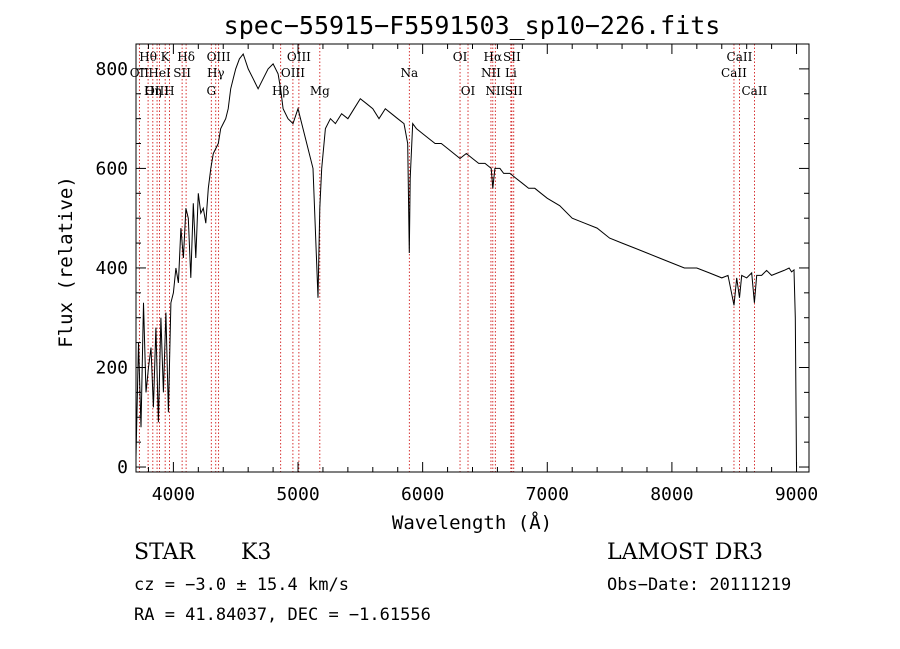 The image size is (900, 649). Describe the element at coordinates (671, 494) in the screenshot. I see `x-tick-label: 8000` at that location.